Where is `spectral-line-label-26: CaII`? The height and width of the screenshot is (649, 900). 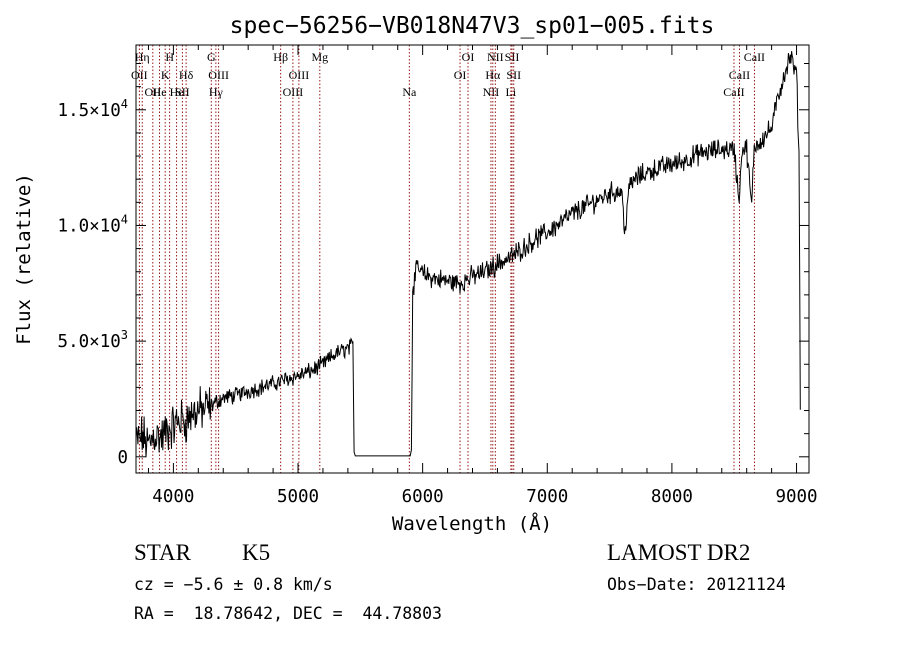 spectral-line-label-26: CaII is located at coordinates (739, 75).